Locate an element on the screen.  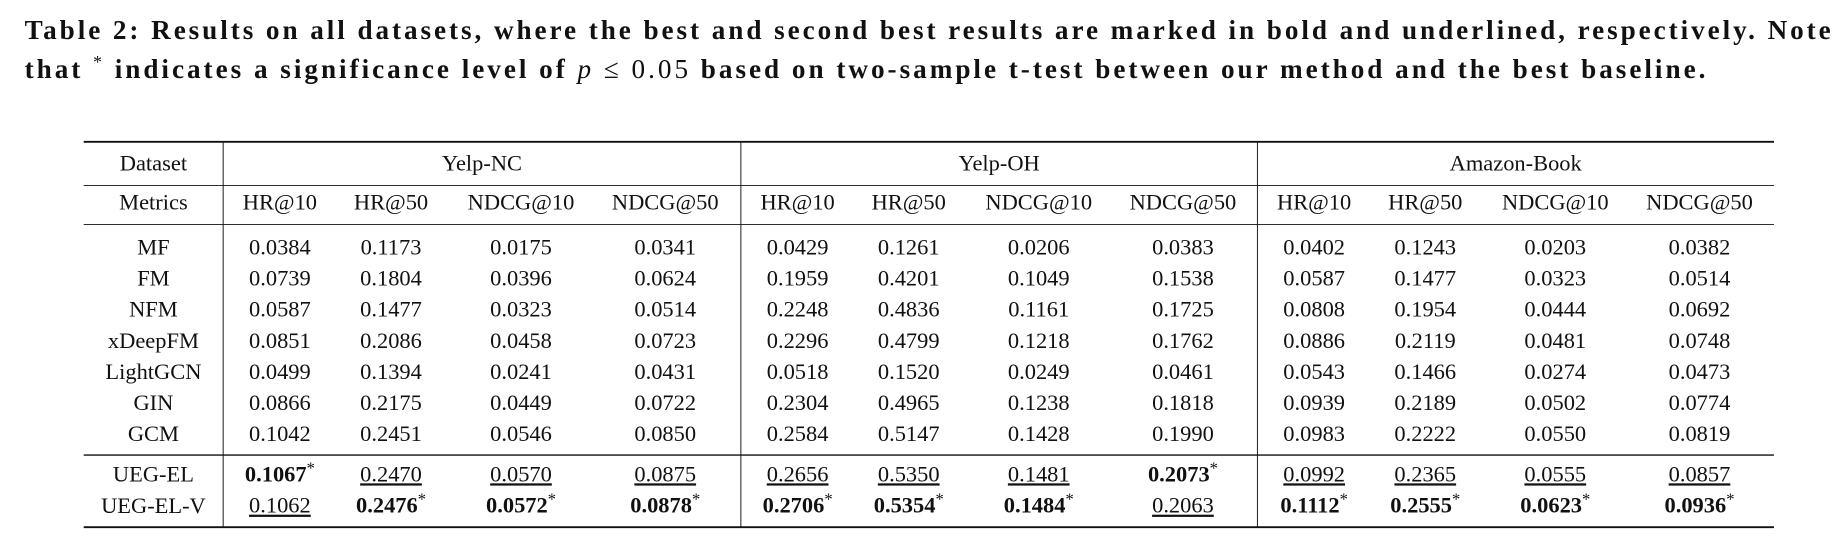
cell: 0.0518 is located at coordinates (798, 371).